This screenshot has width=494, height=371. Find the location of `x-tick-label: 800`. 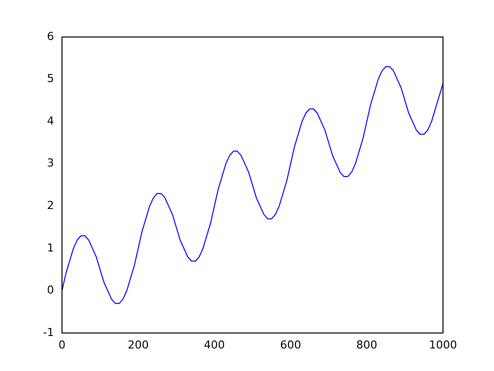

x-tick-label: 800 is located at coordinates (367, 345).